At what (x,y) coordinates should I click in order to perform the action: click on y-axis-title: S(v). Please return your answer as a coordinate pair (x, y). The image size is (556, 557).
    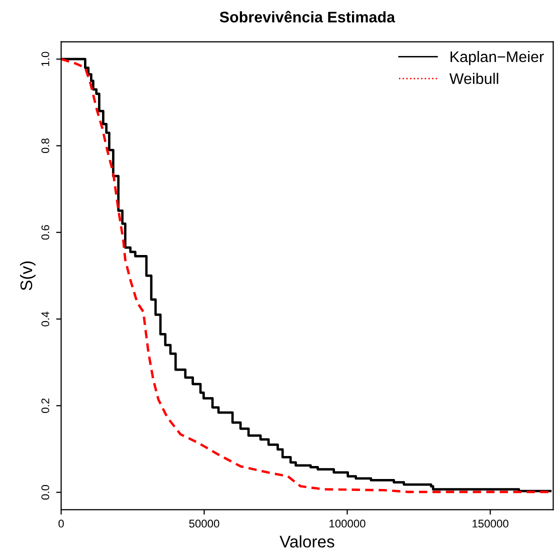
    Looking at the image, I should click on (28, 275).